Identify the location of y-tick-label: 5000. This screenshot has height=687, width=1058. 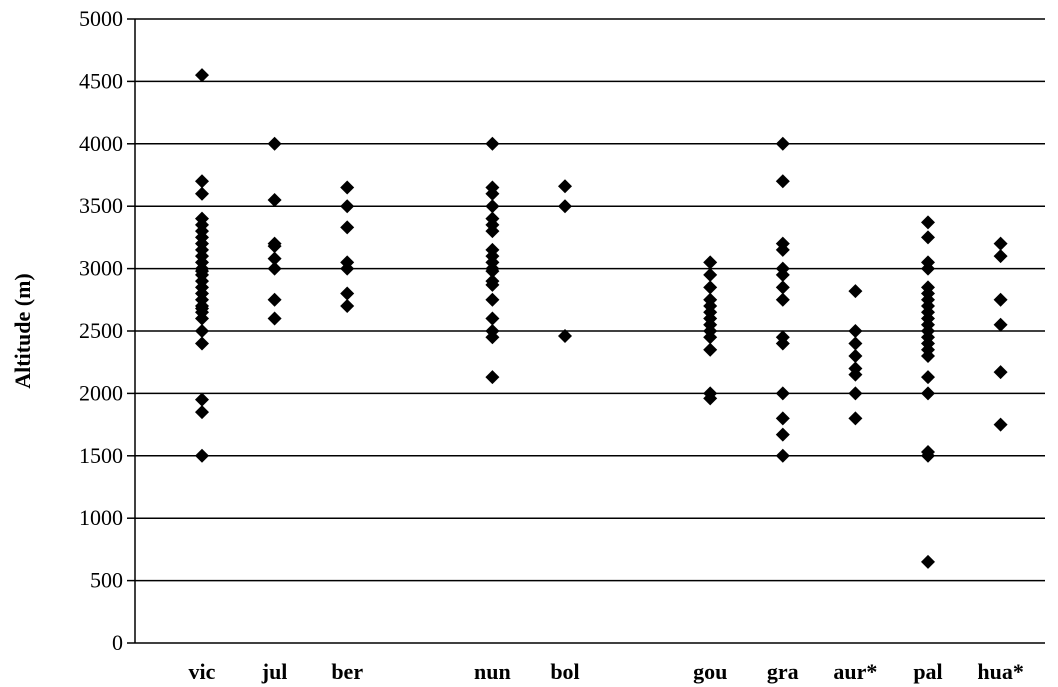
(101, 18).